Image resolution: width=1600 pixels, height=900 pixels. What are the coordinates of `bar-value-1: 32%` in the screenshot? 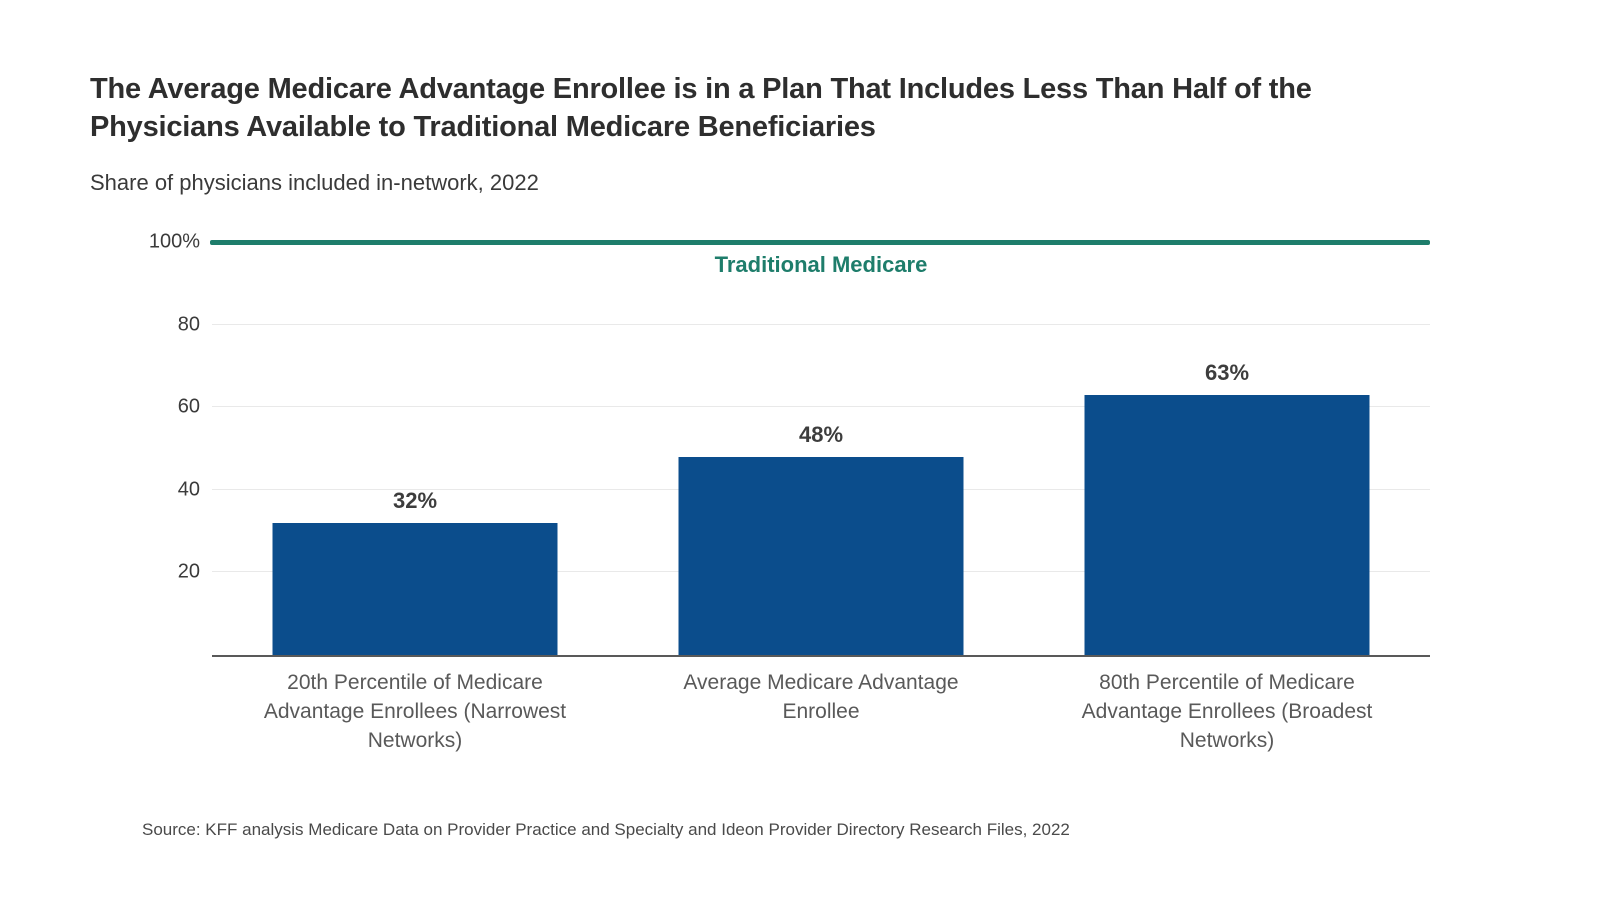 It's located at (415, 500).